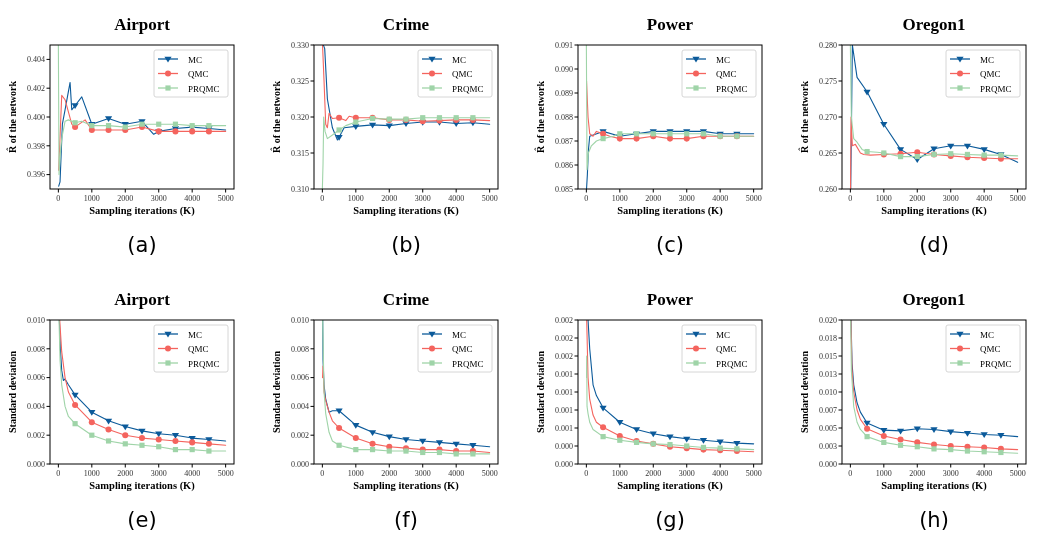 This screenshot has width=1039, height=534. I want to click on y-tick-label: 0.310, so click(300, 189).